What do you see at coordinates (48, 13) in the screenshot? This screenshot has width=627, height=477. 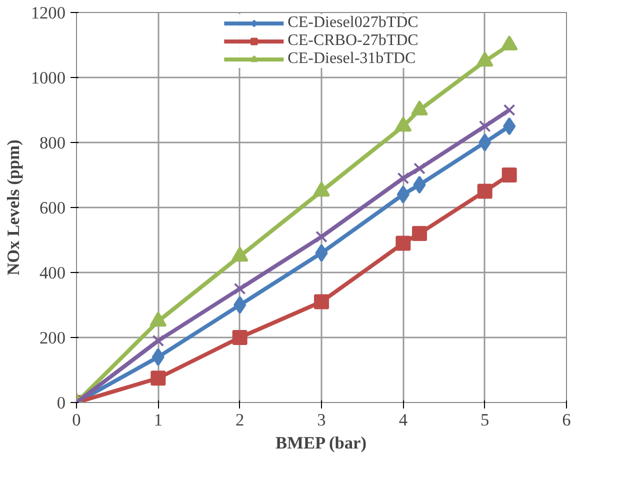 I see `y-tick-label: 1200` at bounding box center [48, 13].